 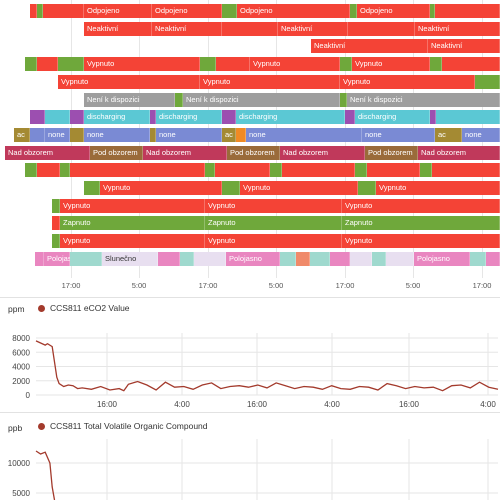 What do you see at coordinates (84, 308) in the screenshot?
I see `eco2-legend: CCS811 eCO2 Value` at bounding box center [84, 308].